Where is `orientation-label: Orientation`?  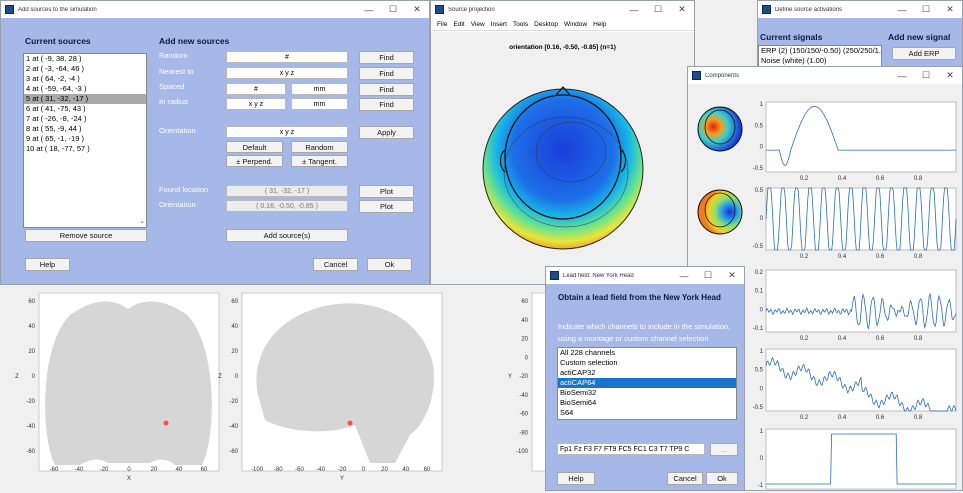 orientation-label: Orientation is located at coordinates (177, 130).